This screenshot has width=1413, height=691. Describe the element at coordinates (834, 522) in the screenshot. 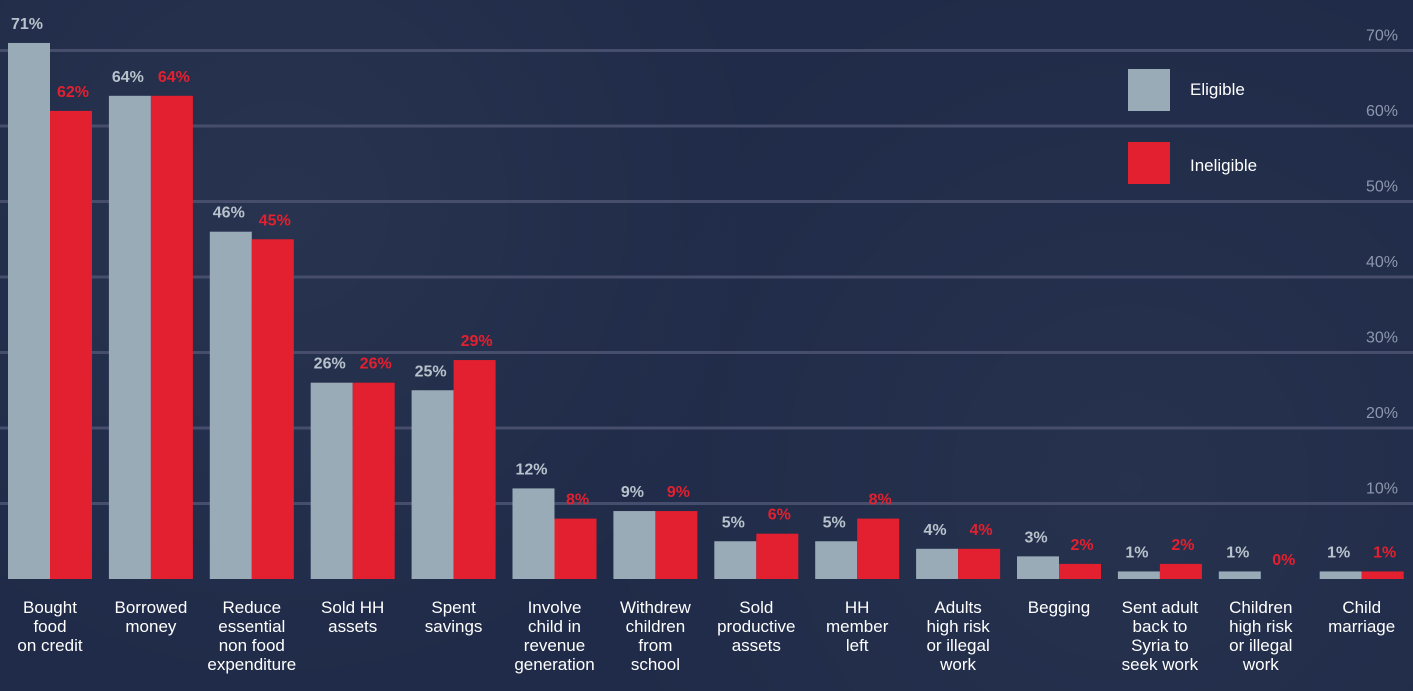

I see `value-label-eligible-8: 5%` at that location.